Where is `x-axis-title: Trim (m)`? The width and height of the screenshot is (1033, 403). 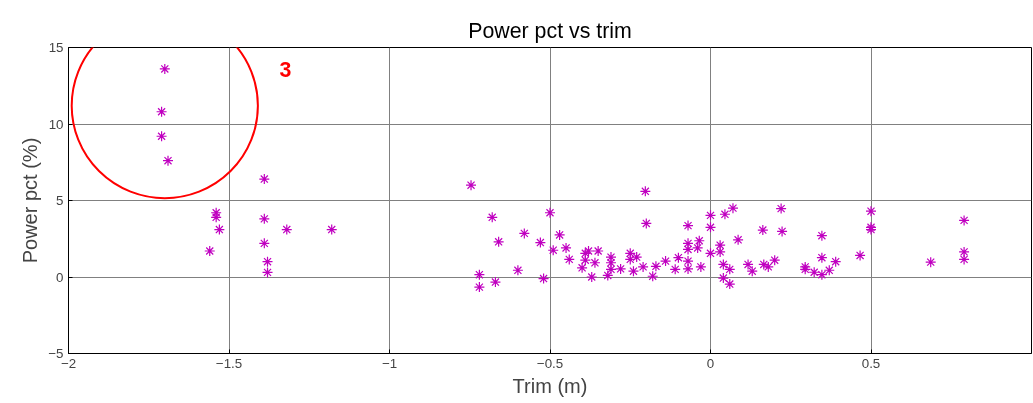
x-axis-title: Trim (m) is located at coordinates (550, 385).